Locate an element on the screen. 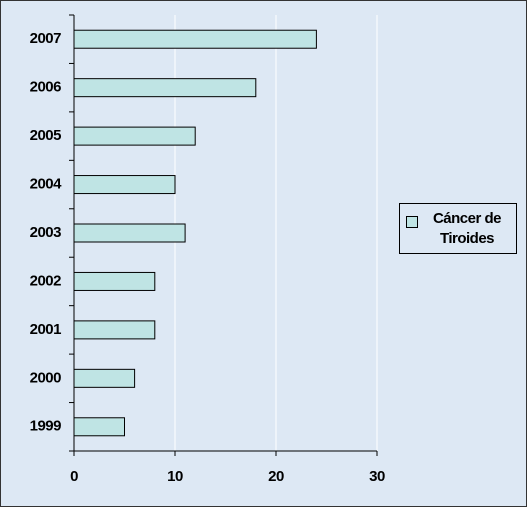 The width and height of the screenshot is (527, 507). x-tick-label: 10 is located at coordinates (175, 476).